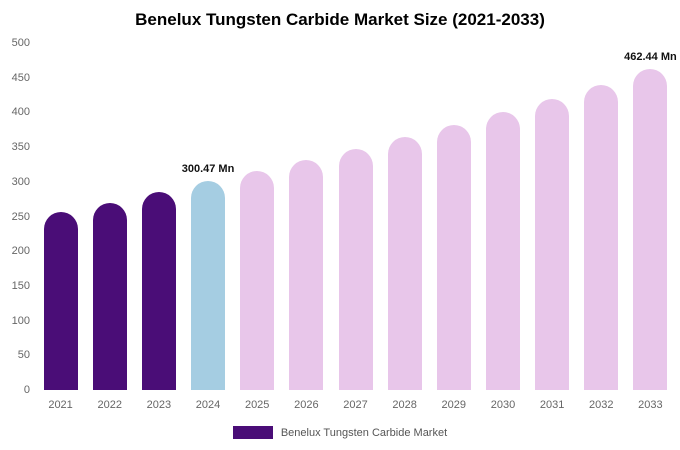  Describe the element at coordinates (650, 405) in the screenshot. I see `x-tick-label: 2033` at that location.